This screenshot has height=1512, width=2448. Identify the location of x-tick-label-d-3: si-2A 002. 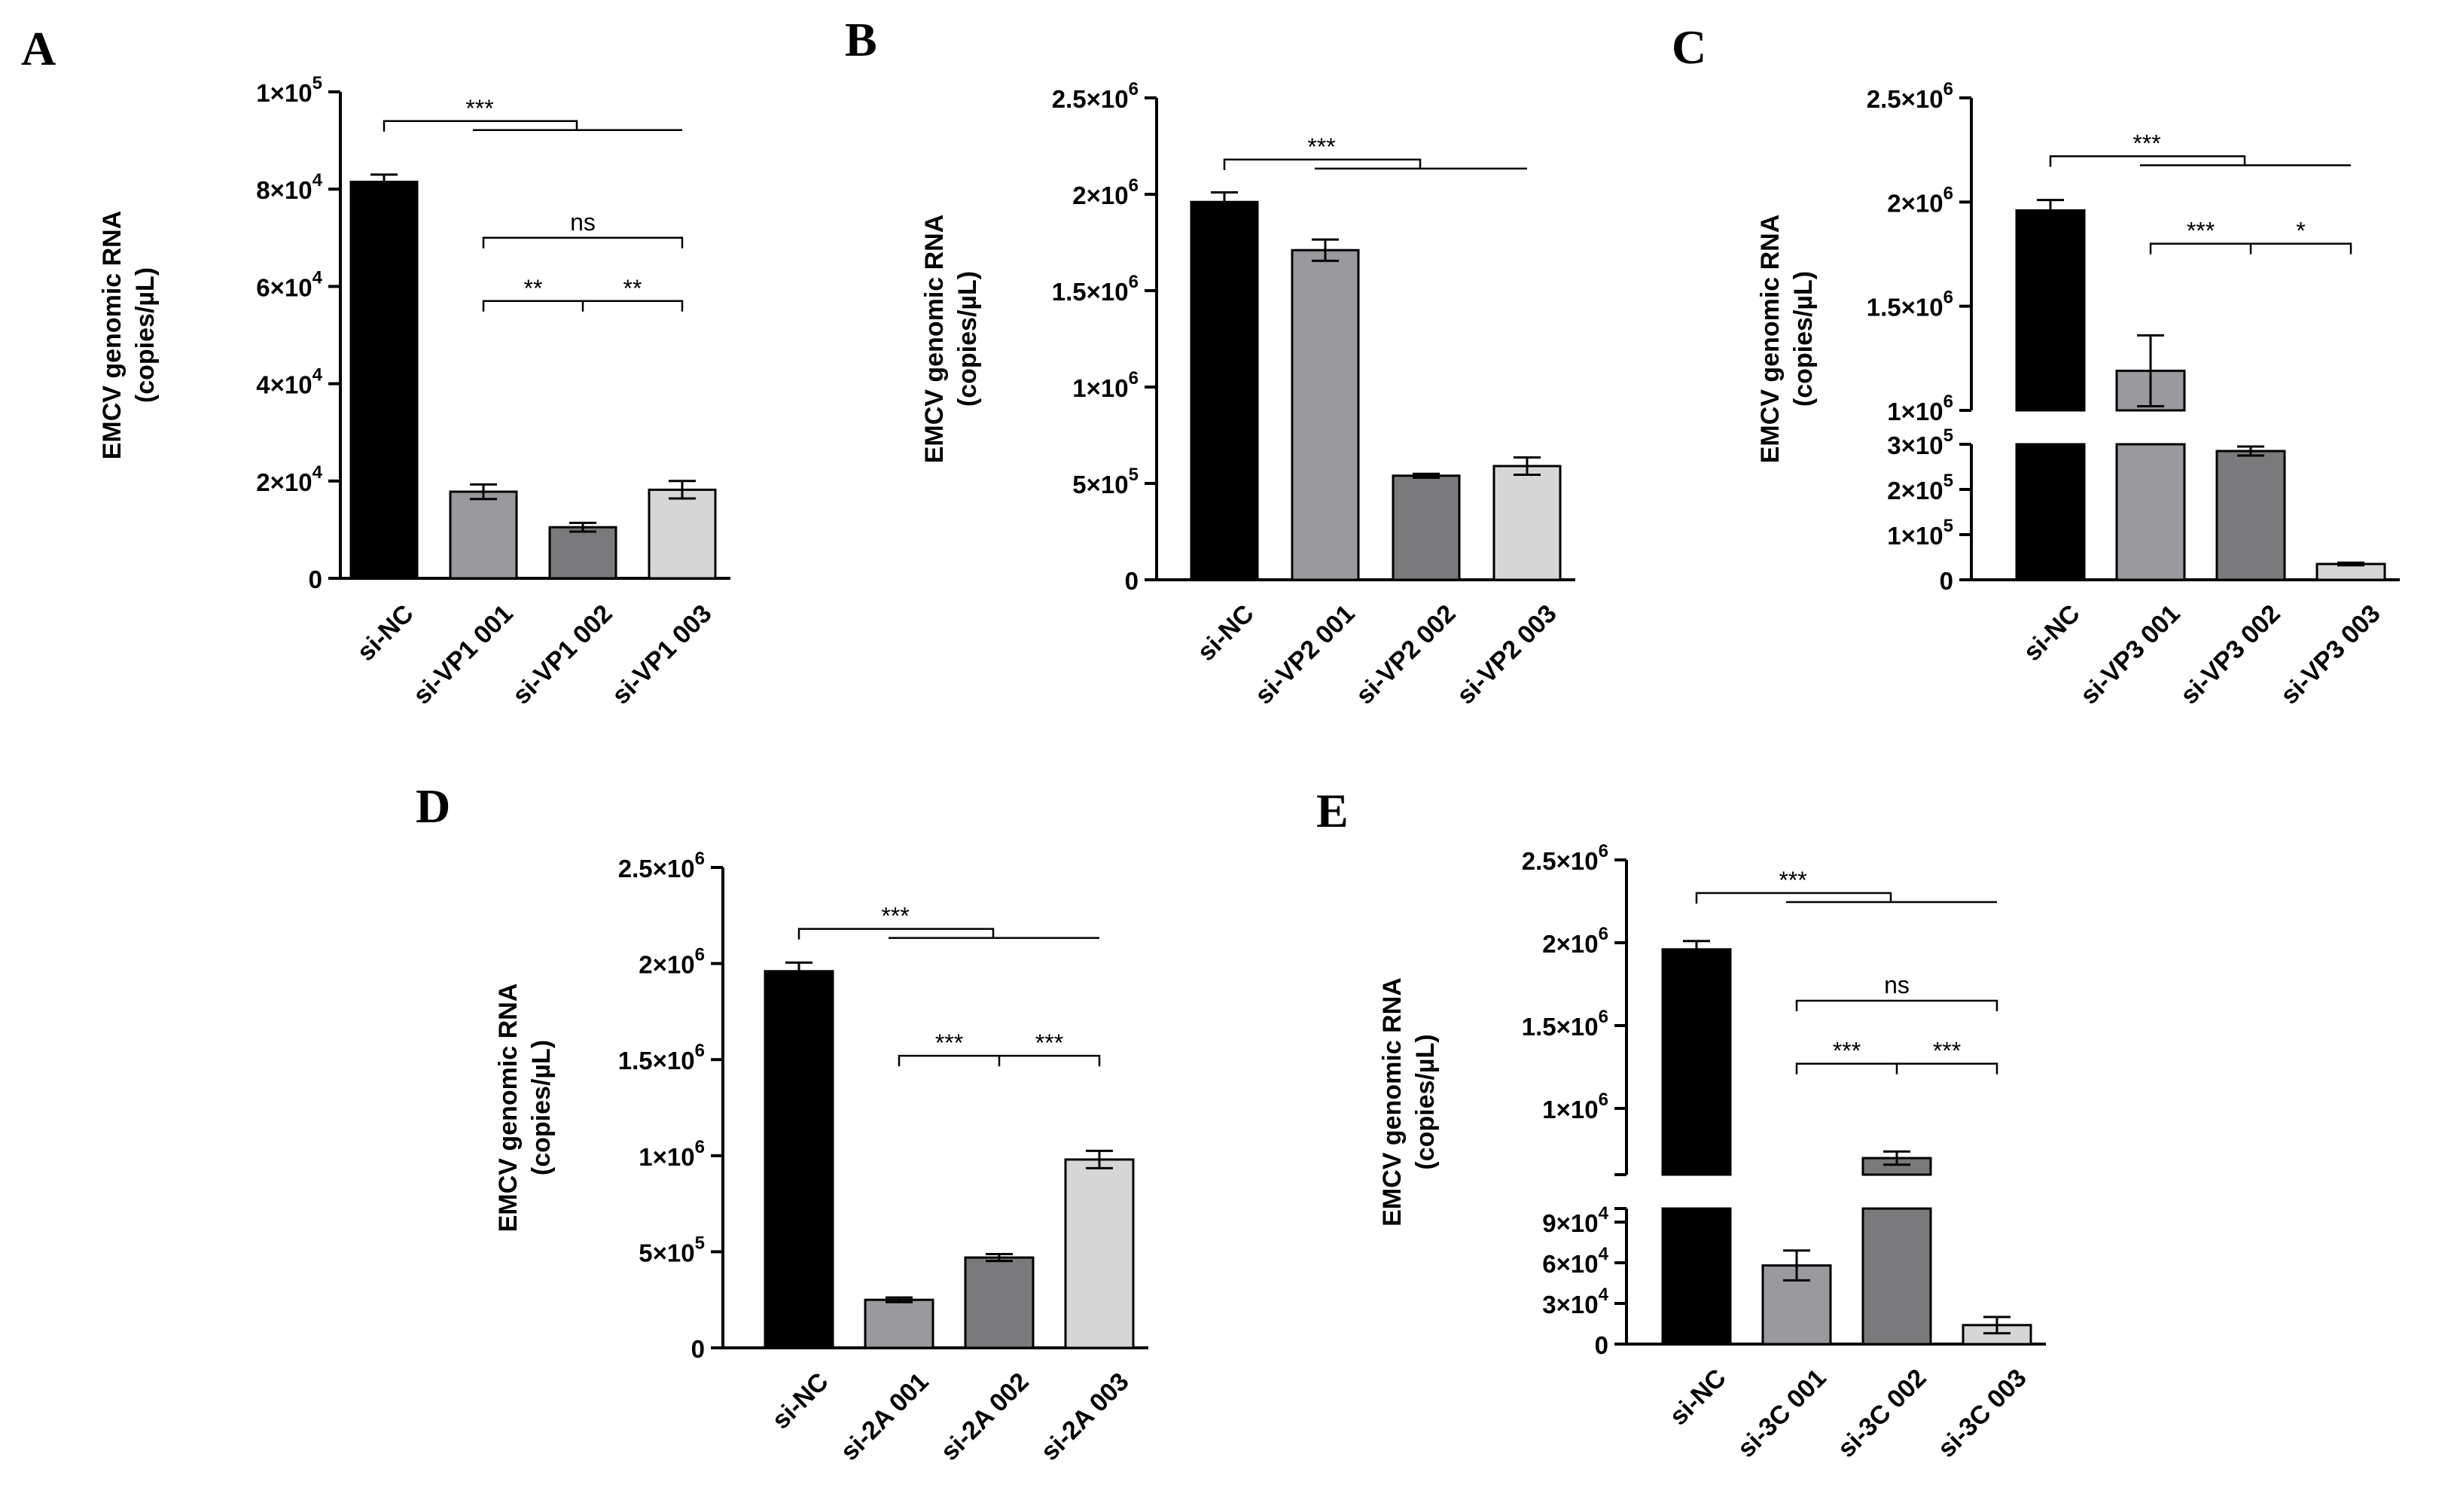
(985, 1417).